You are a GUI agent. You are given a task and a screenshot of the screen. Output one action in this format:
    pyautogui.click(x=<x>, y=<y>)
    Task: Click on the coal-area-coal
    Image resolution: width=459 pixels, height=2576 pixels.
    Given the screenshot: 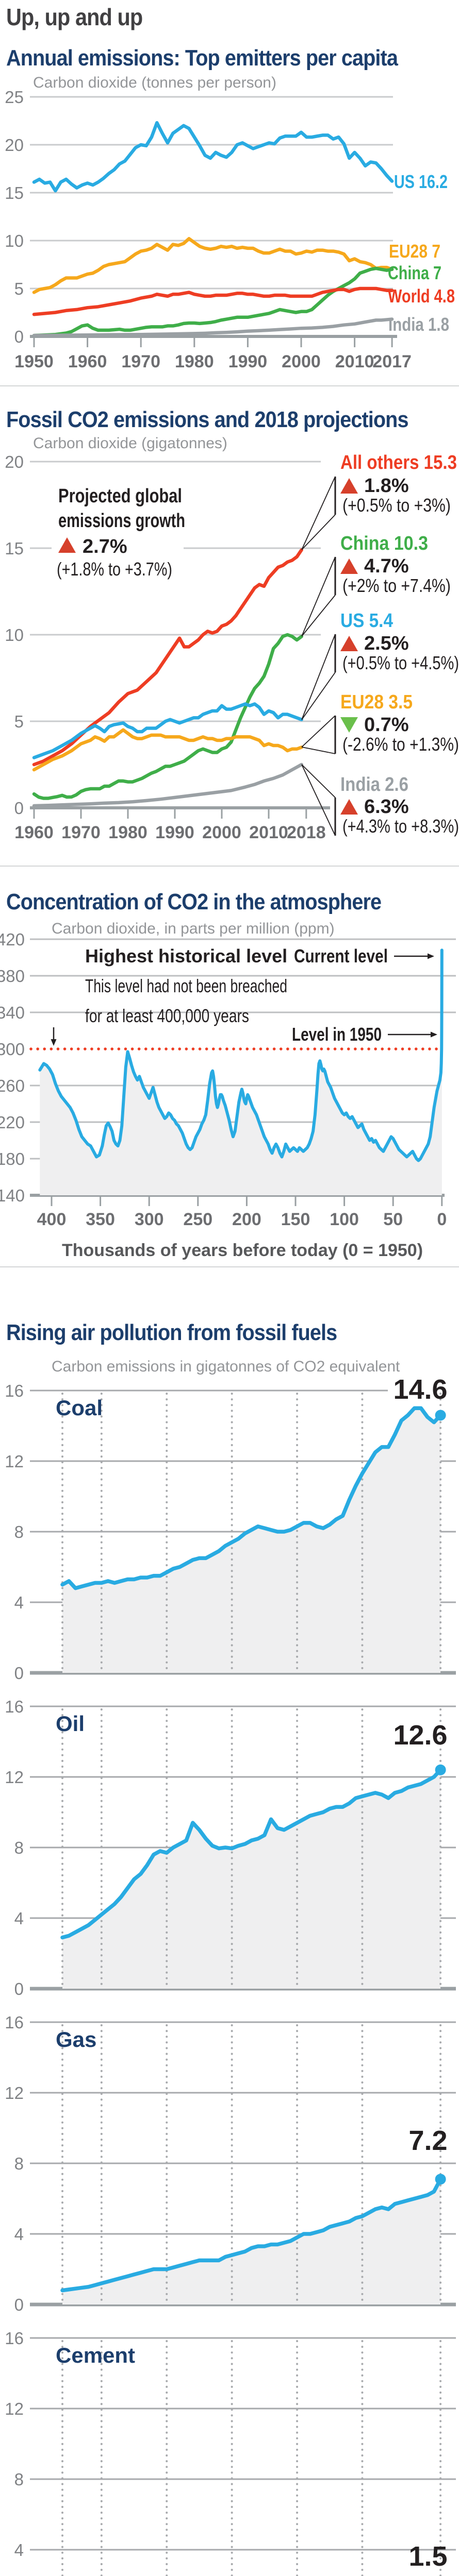 What is the action you would take?
    pyautogui.click(x=251, y=1540)
    